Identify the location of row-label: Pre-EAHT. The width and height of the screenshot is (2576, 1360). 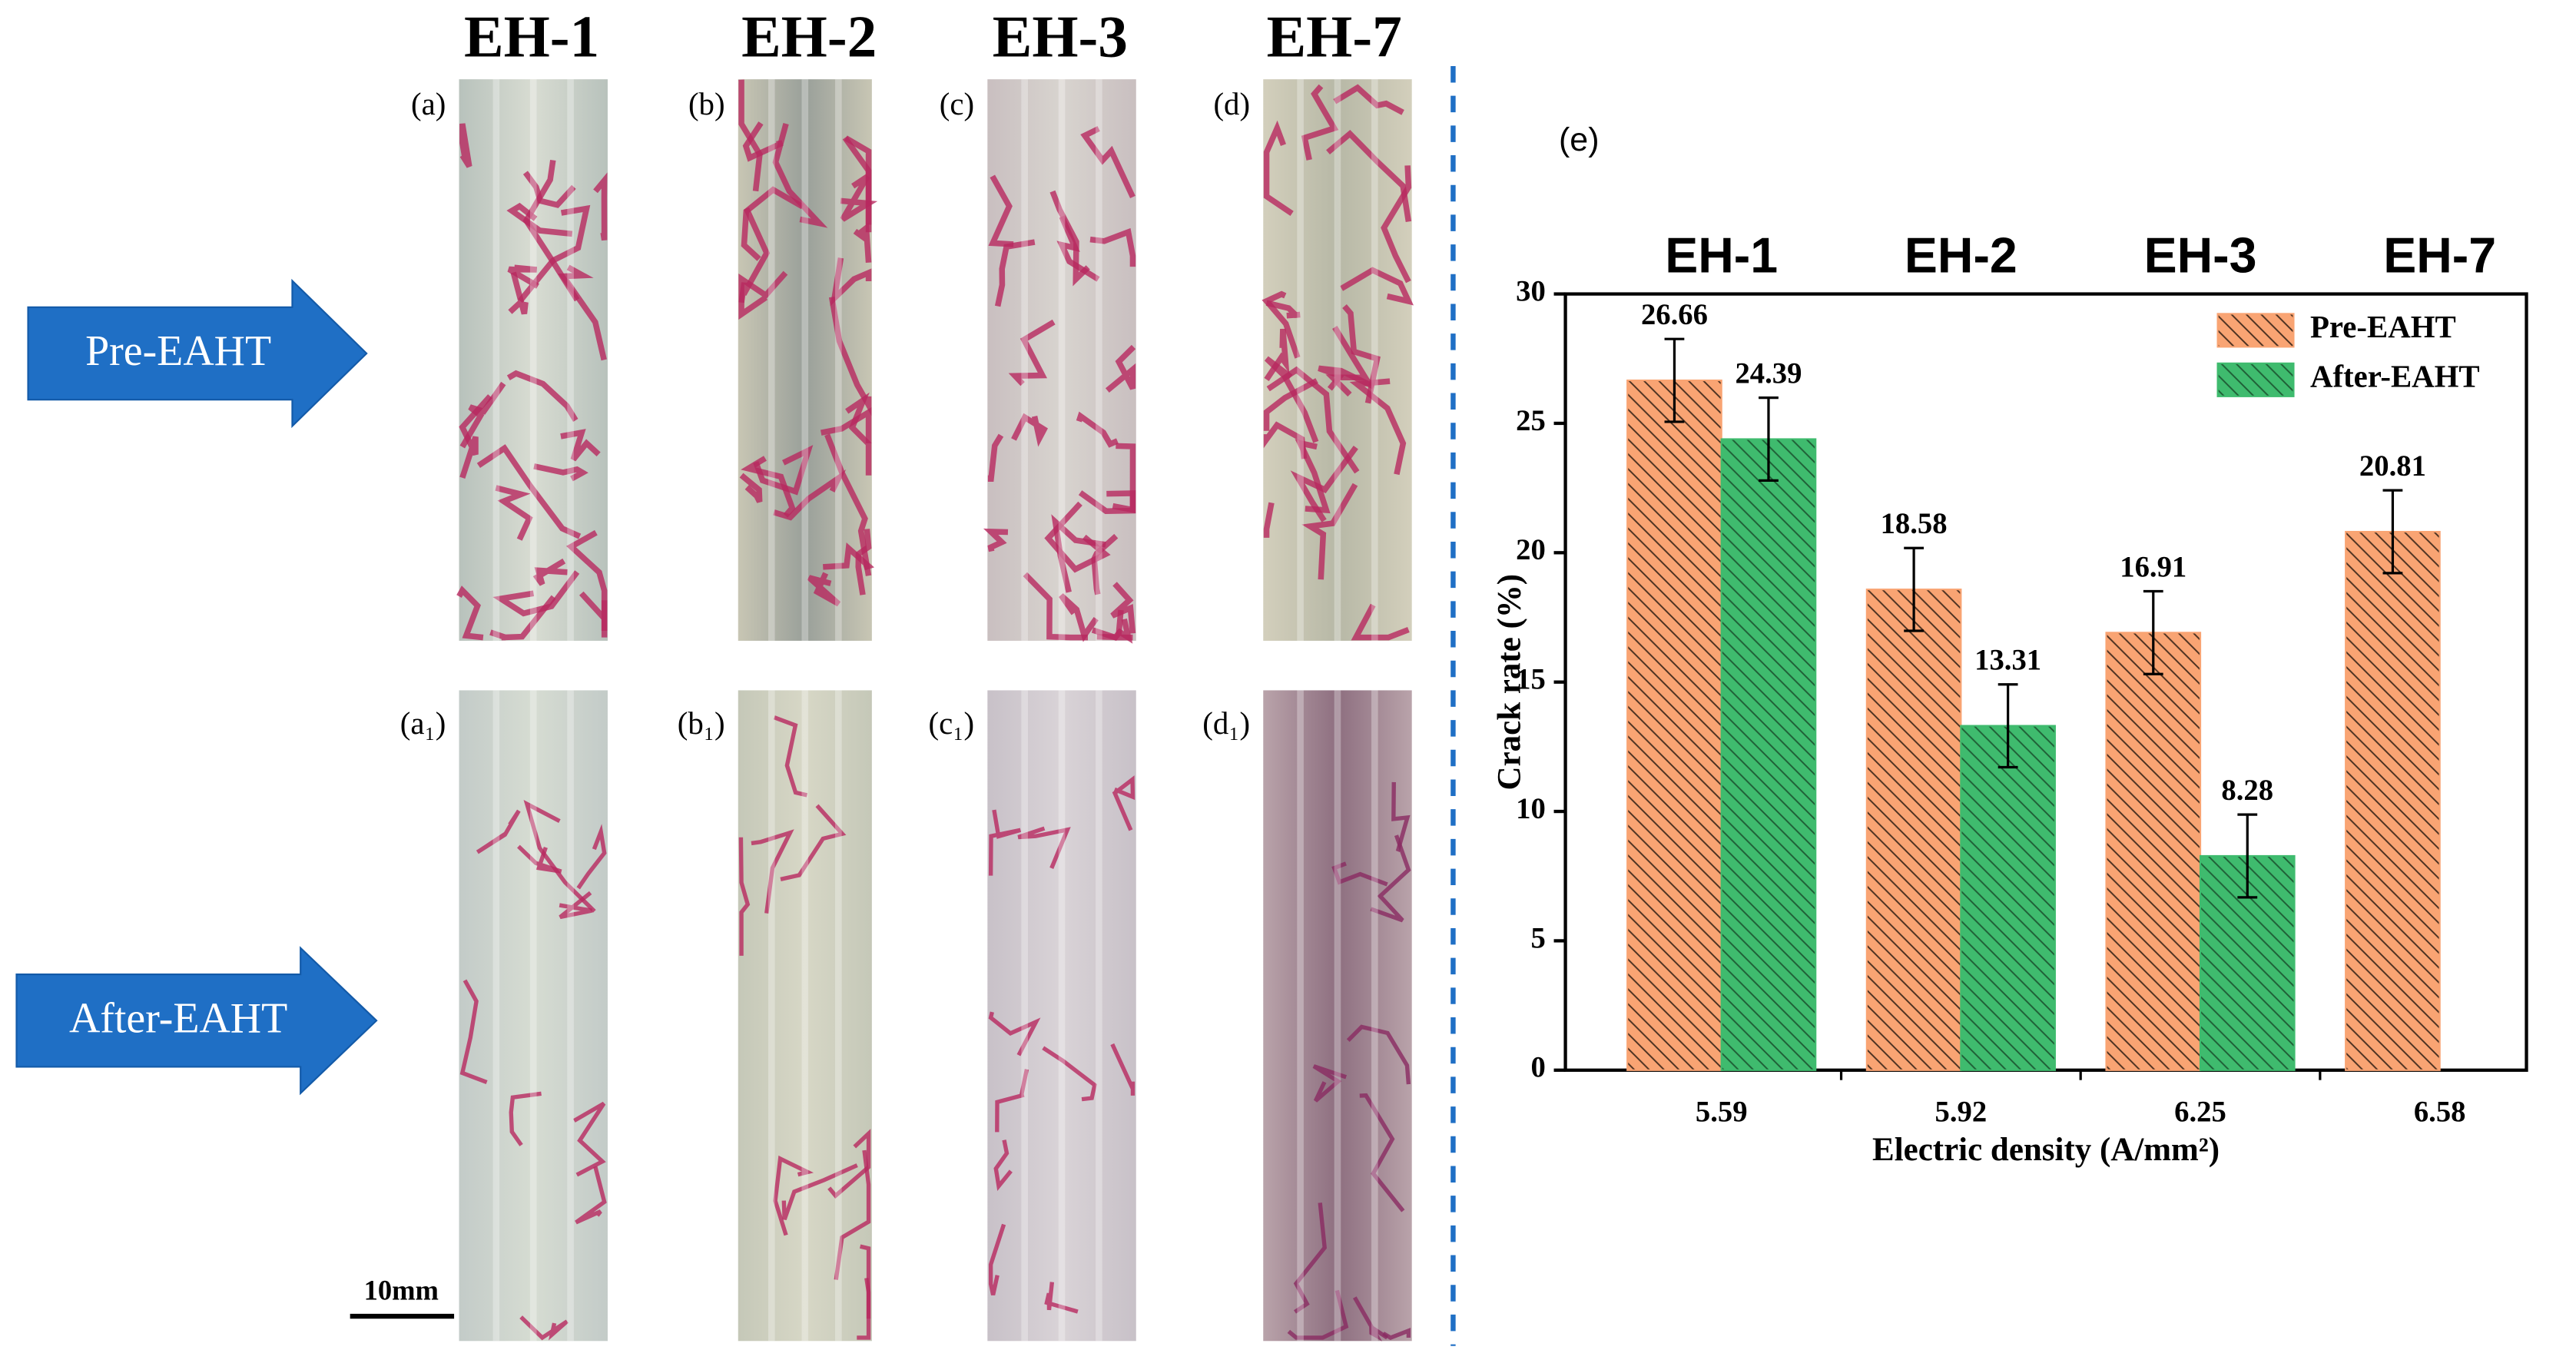
(178, 351).